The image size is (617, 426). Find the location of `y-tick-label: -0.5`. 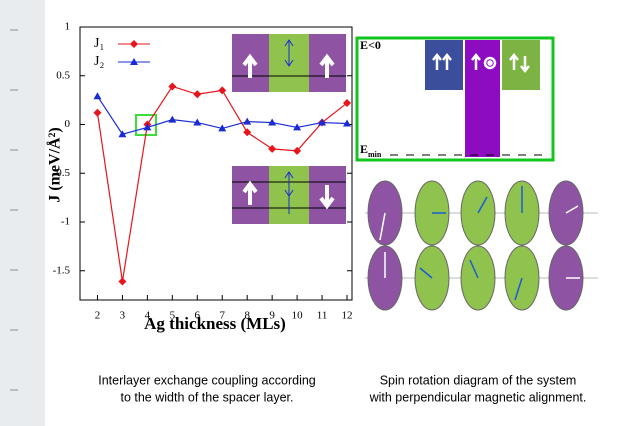

y-tick-label: -0.5 is located at coordinates (62, 173).